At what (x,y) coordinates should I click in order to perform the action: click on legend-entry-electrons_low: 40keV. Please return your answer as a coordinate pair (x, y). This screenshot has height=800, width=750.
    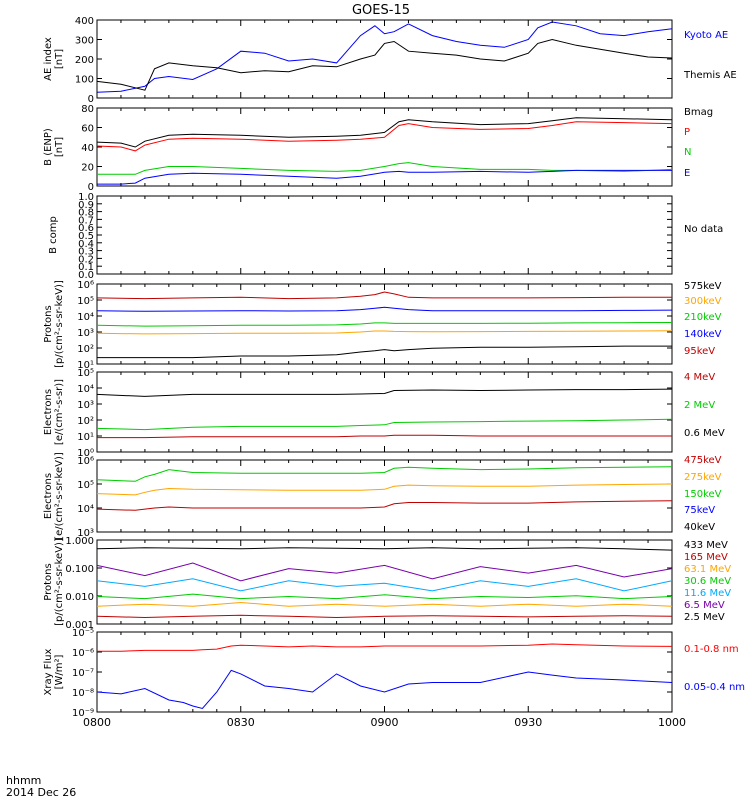
    Looking at the image, I should click on (699, 527).